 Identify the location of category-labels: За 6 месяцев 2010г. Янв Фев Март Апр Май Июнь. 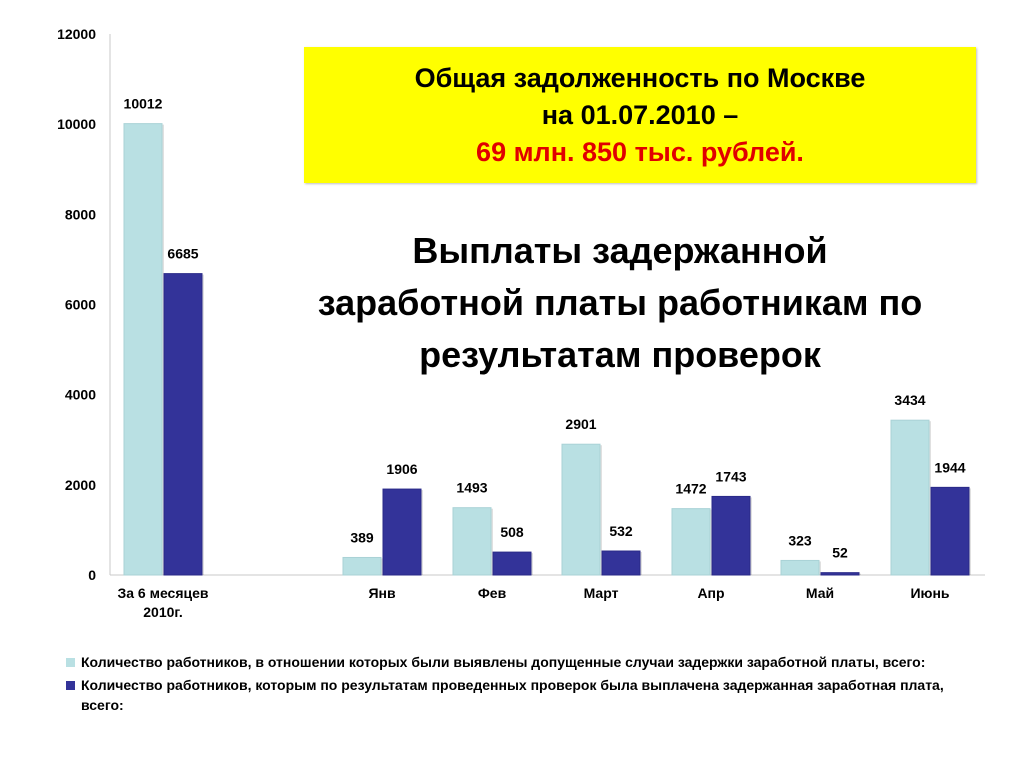
(533, 602).